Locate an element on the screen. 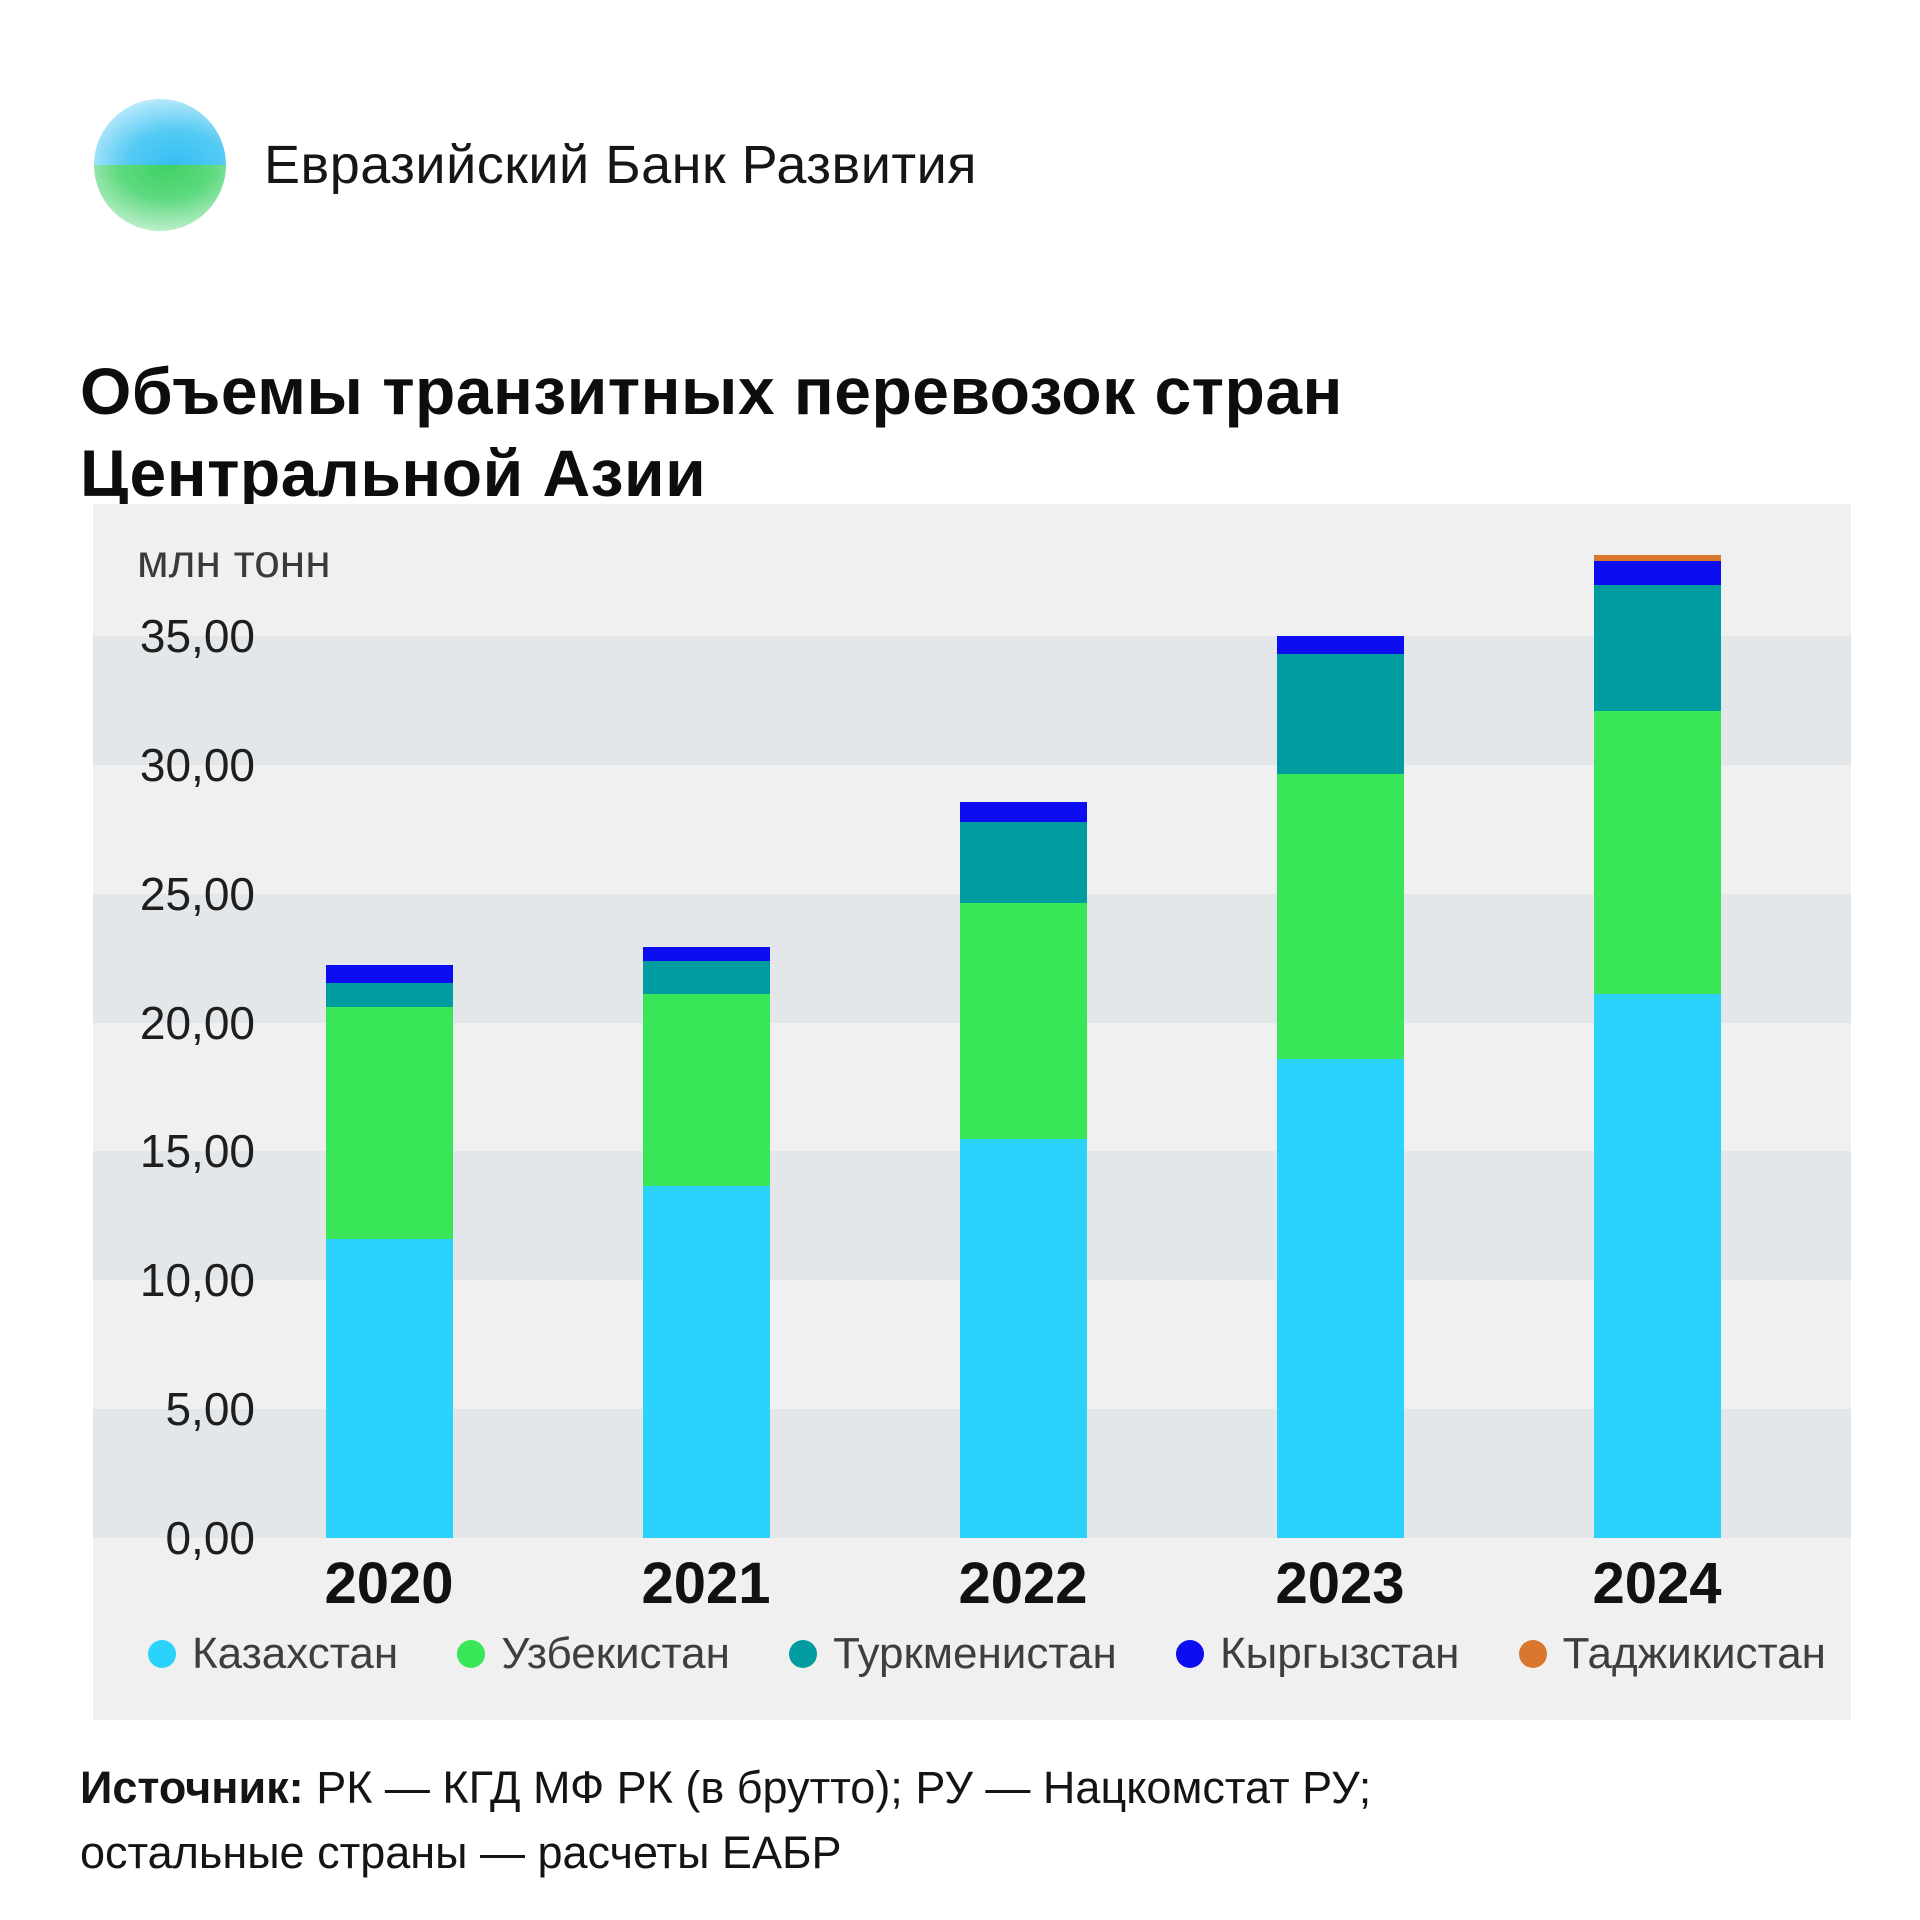 This screenshot has width=1920, height=1920. y-tick-label: 0,00 is located at coordinates (210, 1538).